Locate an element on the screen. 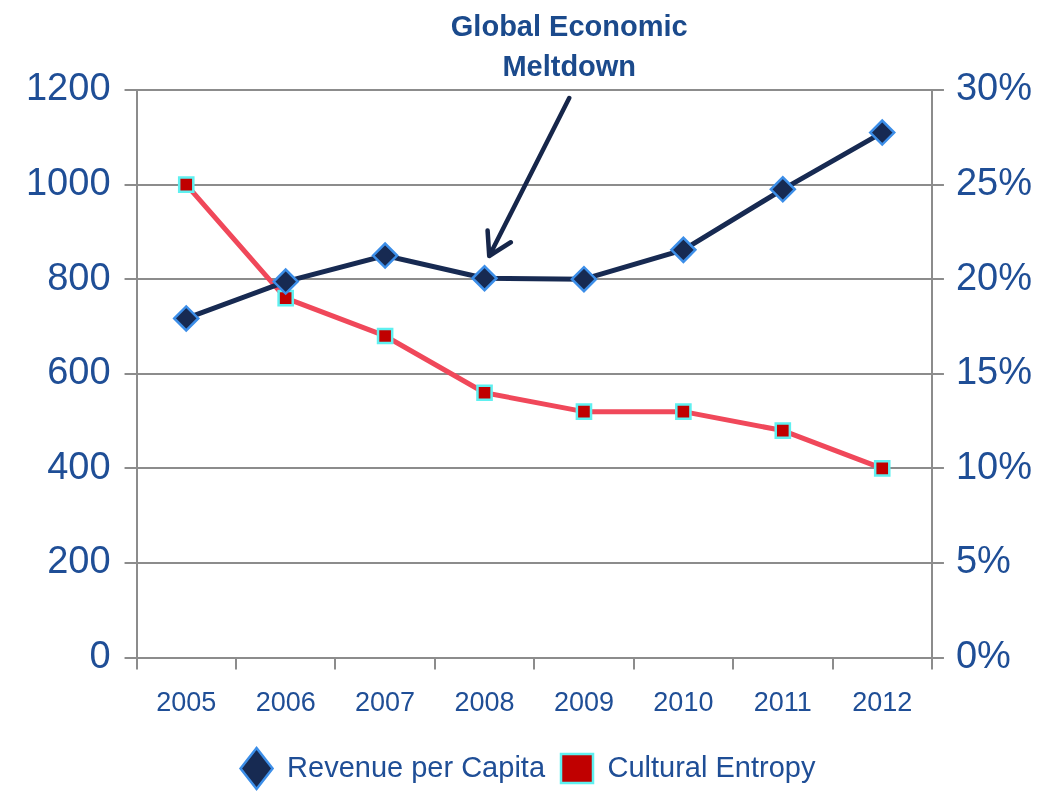 Image resolution: width=1054 pixels, height=793 pixels. y2-tick-label: 15% is located at coordinates (994, 371).